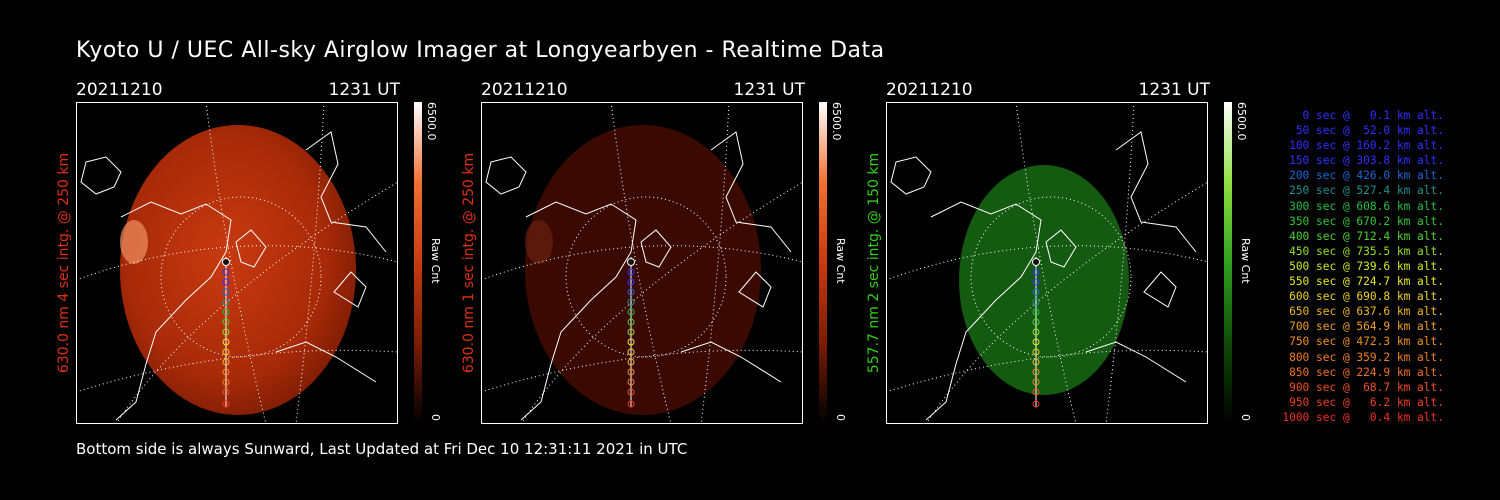 This screenshot has height=500, width=1500. Describe the element at coordinates (1366, 282) in the screenshot. I see `legend-item: 550 sec @ 724.7 km alt.` at that location.